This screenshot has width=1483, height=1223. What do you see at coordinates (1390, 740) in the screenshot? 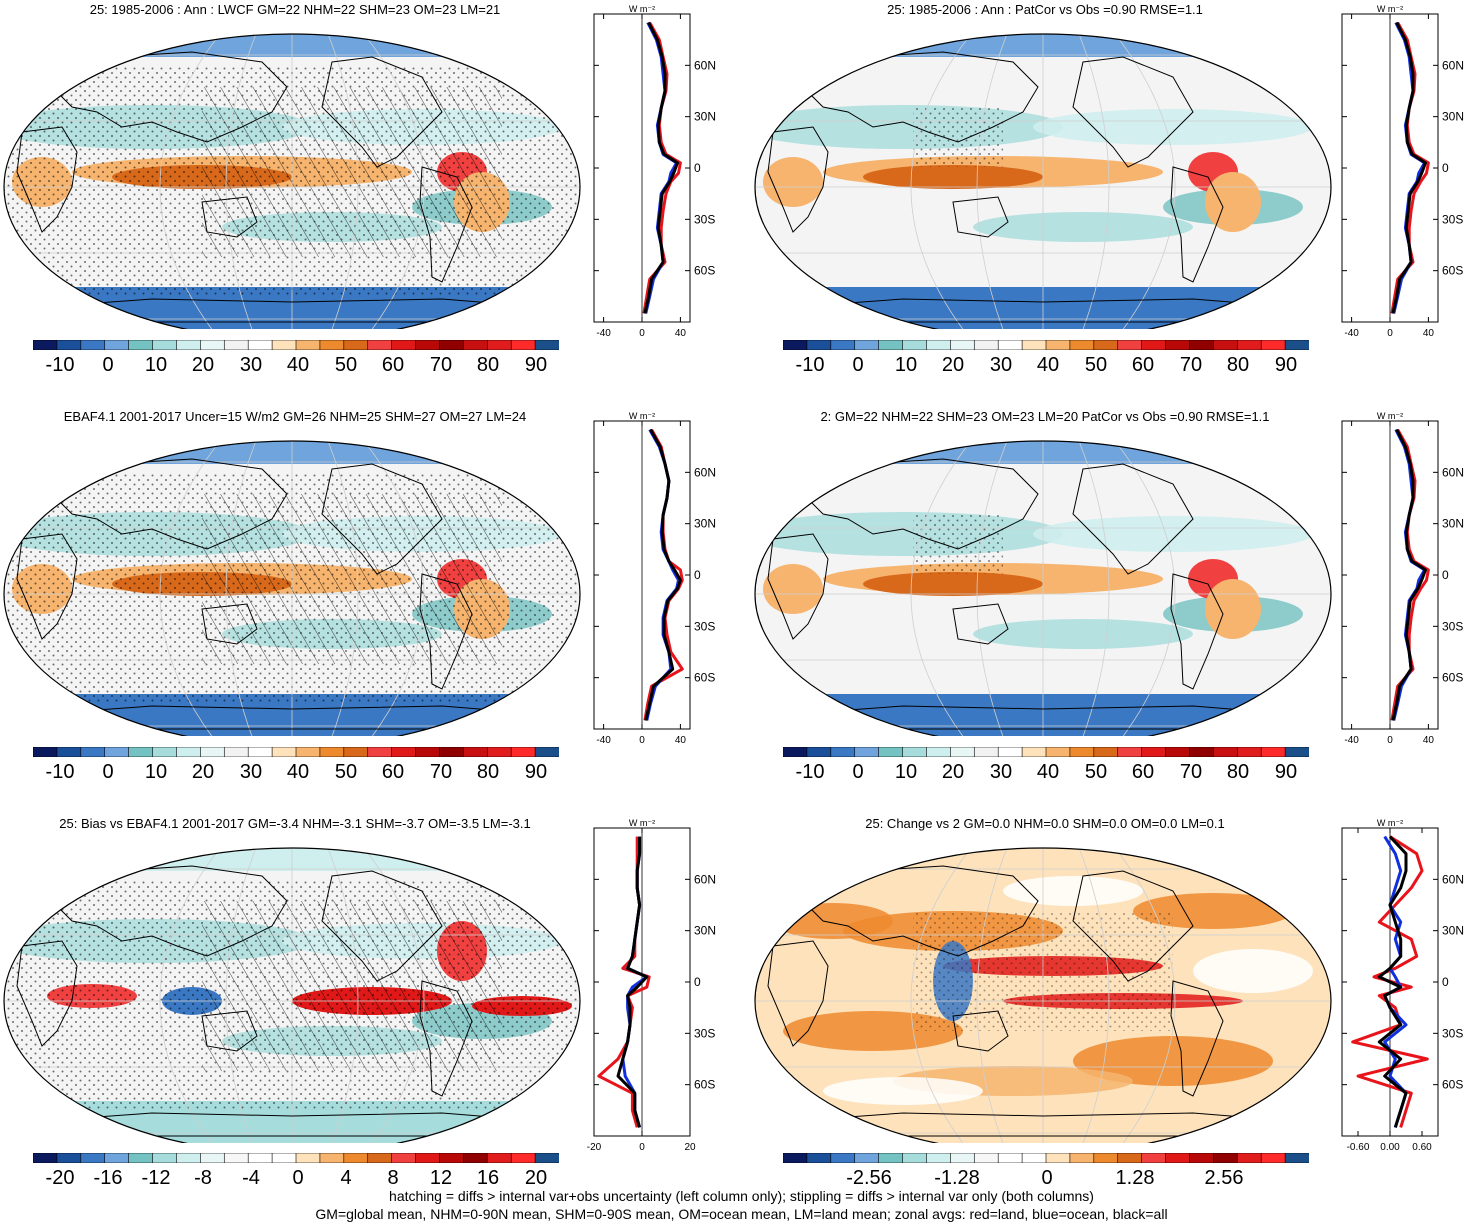
I see `x-tick-label: 0` at bounding box center [1390, 740].